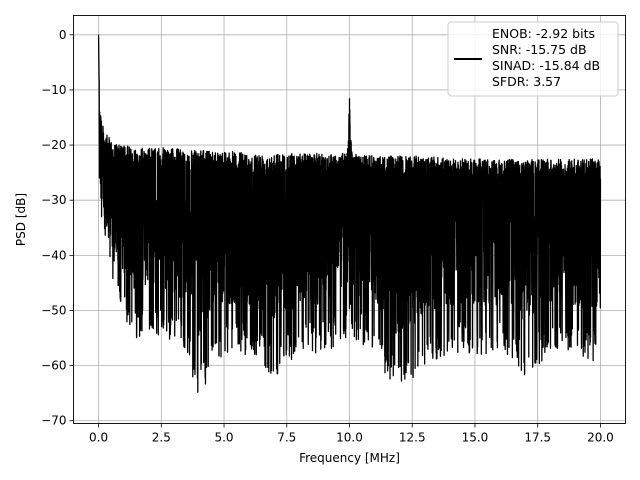 Image resolution: width=640 pixels, height=480 pixels. I want to click on legend-box, so click(533, 59).